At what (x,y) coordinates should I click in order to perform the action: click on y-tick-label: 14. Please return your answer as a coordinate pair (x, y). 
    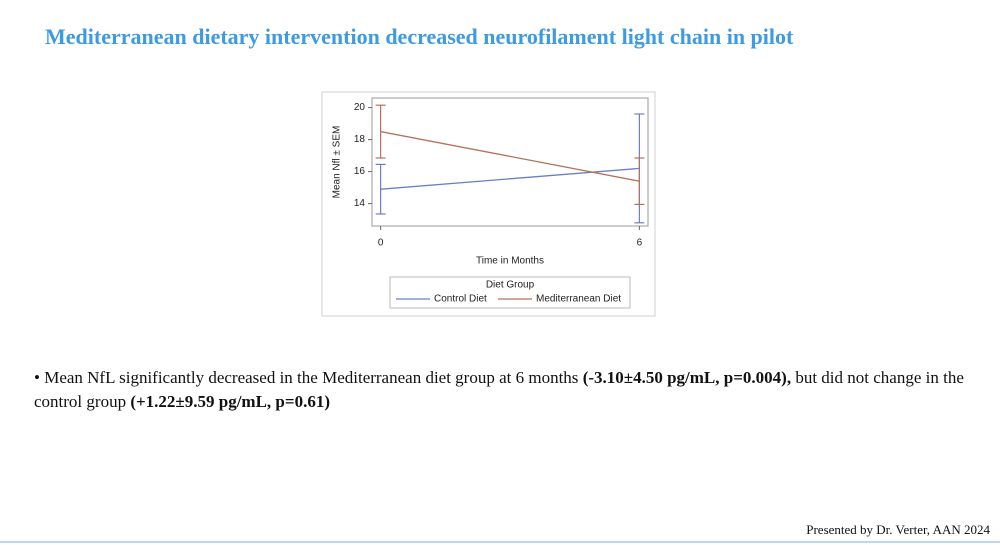
    Looking at the image, I should click on (360, 203).